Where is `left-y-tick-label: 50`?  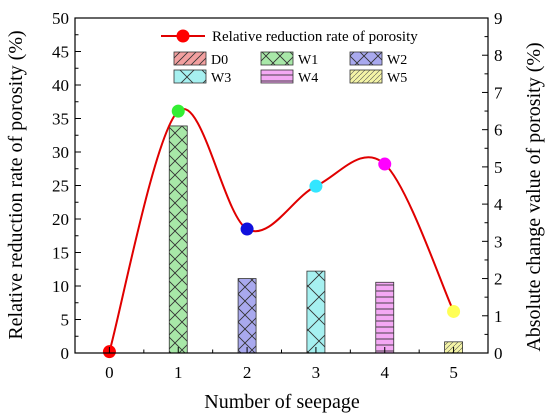 left-y-tick-label: 50 is located at coordinates (60, 18).